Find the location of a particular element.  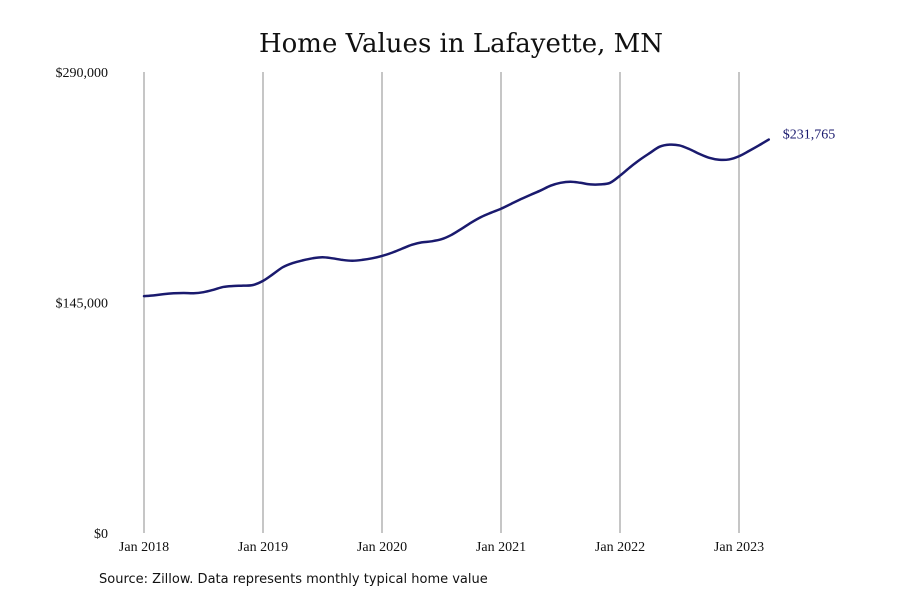

x-tick-label: Jan 2020 is located at coordinates (382, 547).